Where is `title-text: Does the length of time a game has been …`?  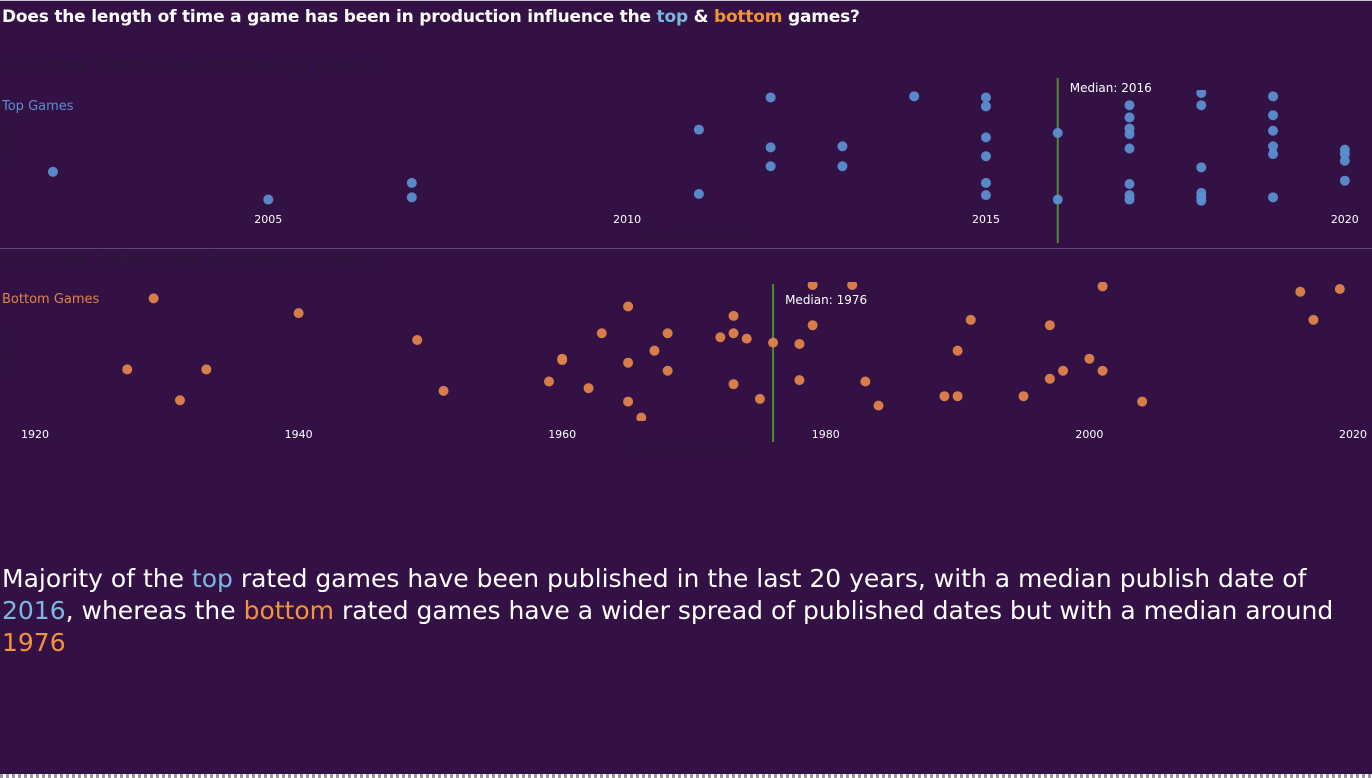
title-text: Does the length of time a game has been … is located at coordinates (329, 17).